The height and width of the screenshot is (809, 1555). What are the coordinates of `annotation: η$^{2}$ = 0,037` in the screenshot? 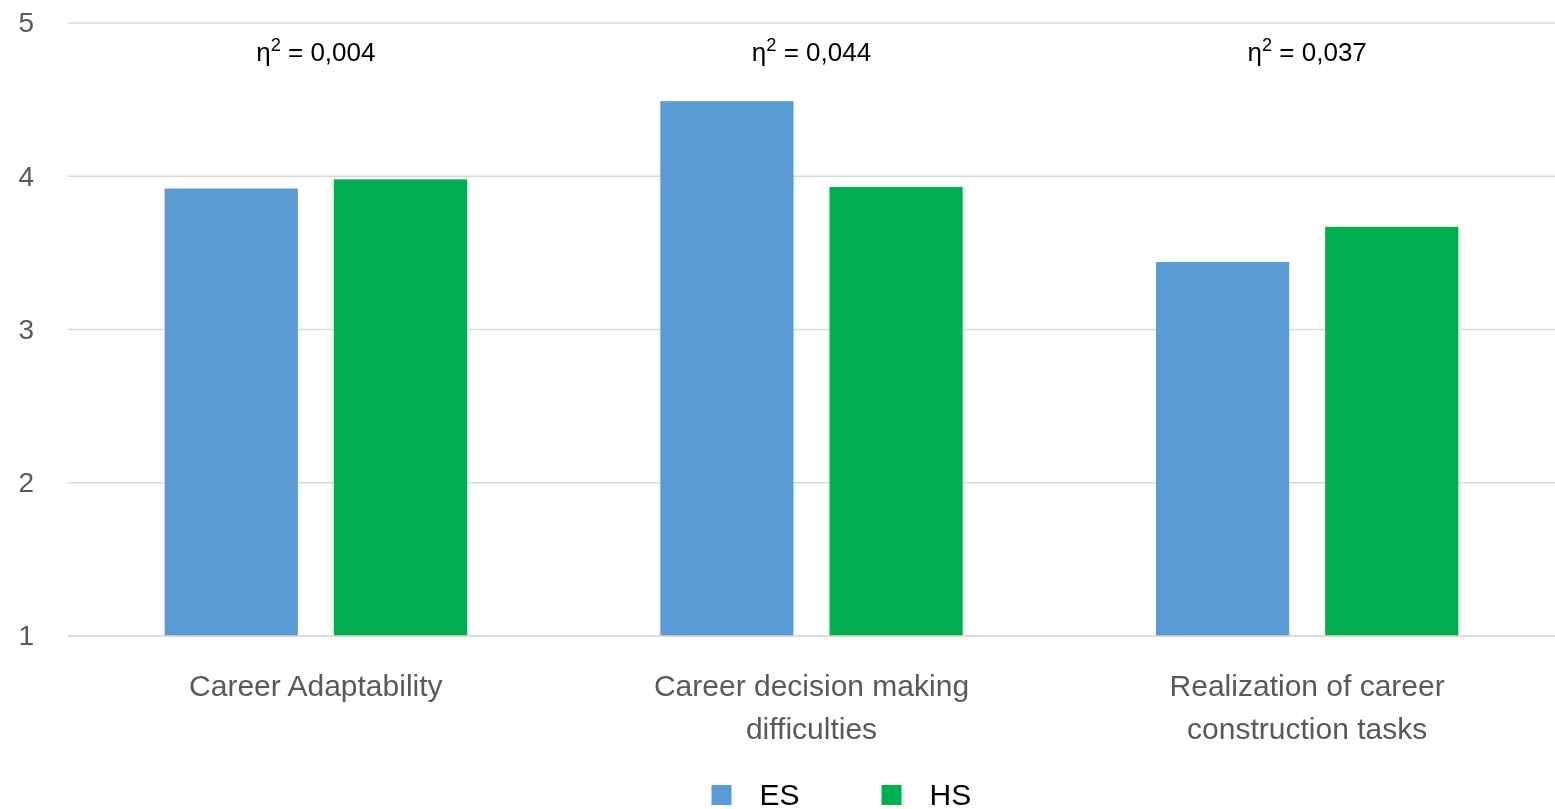 It's located at (1307, 51).